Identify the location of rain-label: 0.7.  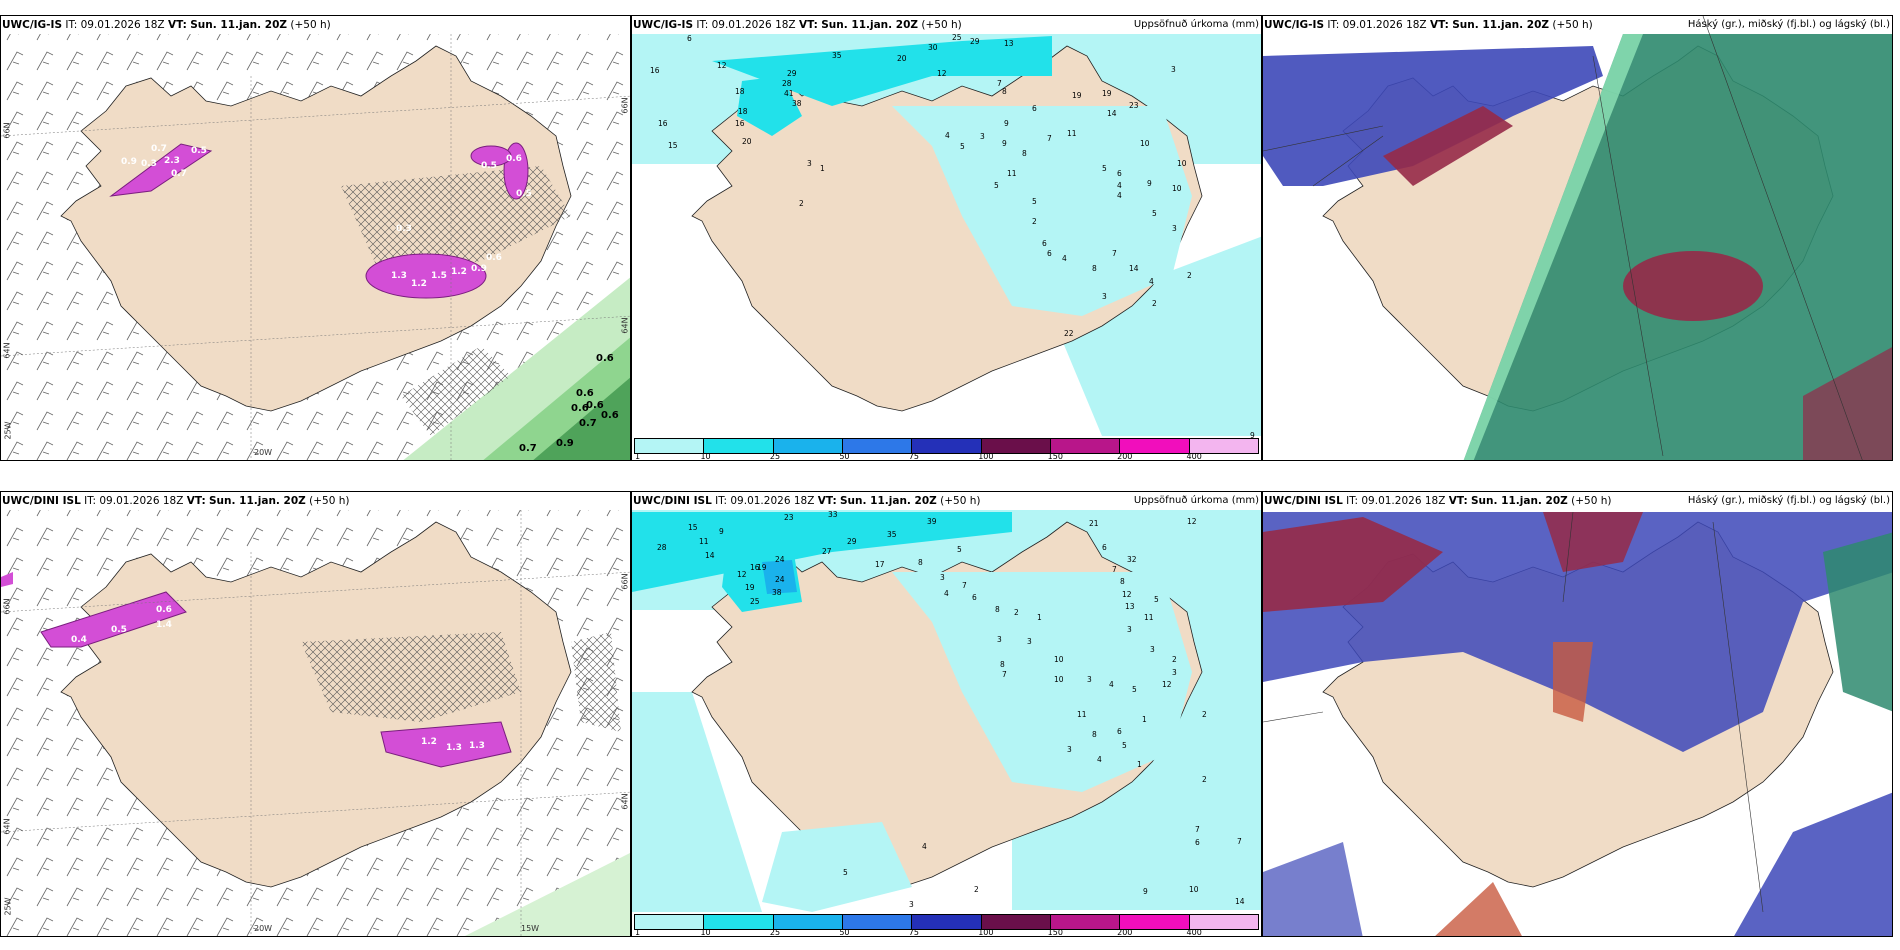
(528, 448).